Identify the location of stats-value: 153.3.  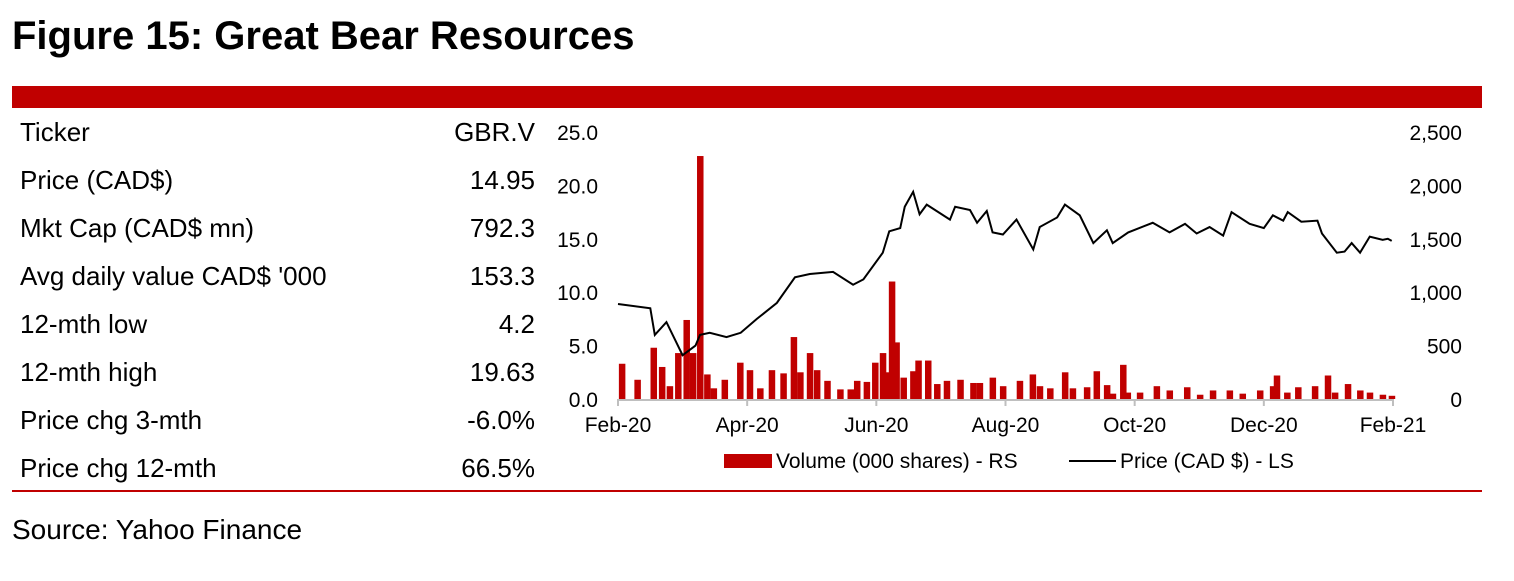
(502, 275).